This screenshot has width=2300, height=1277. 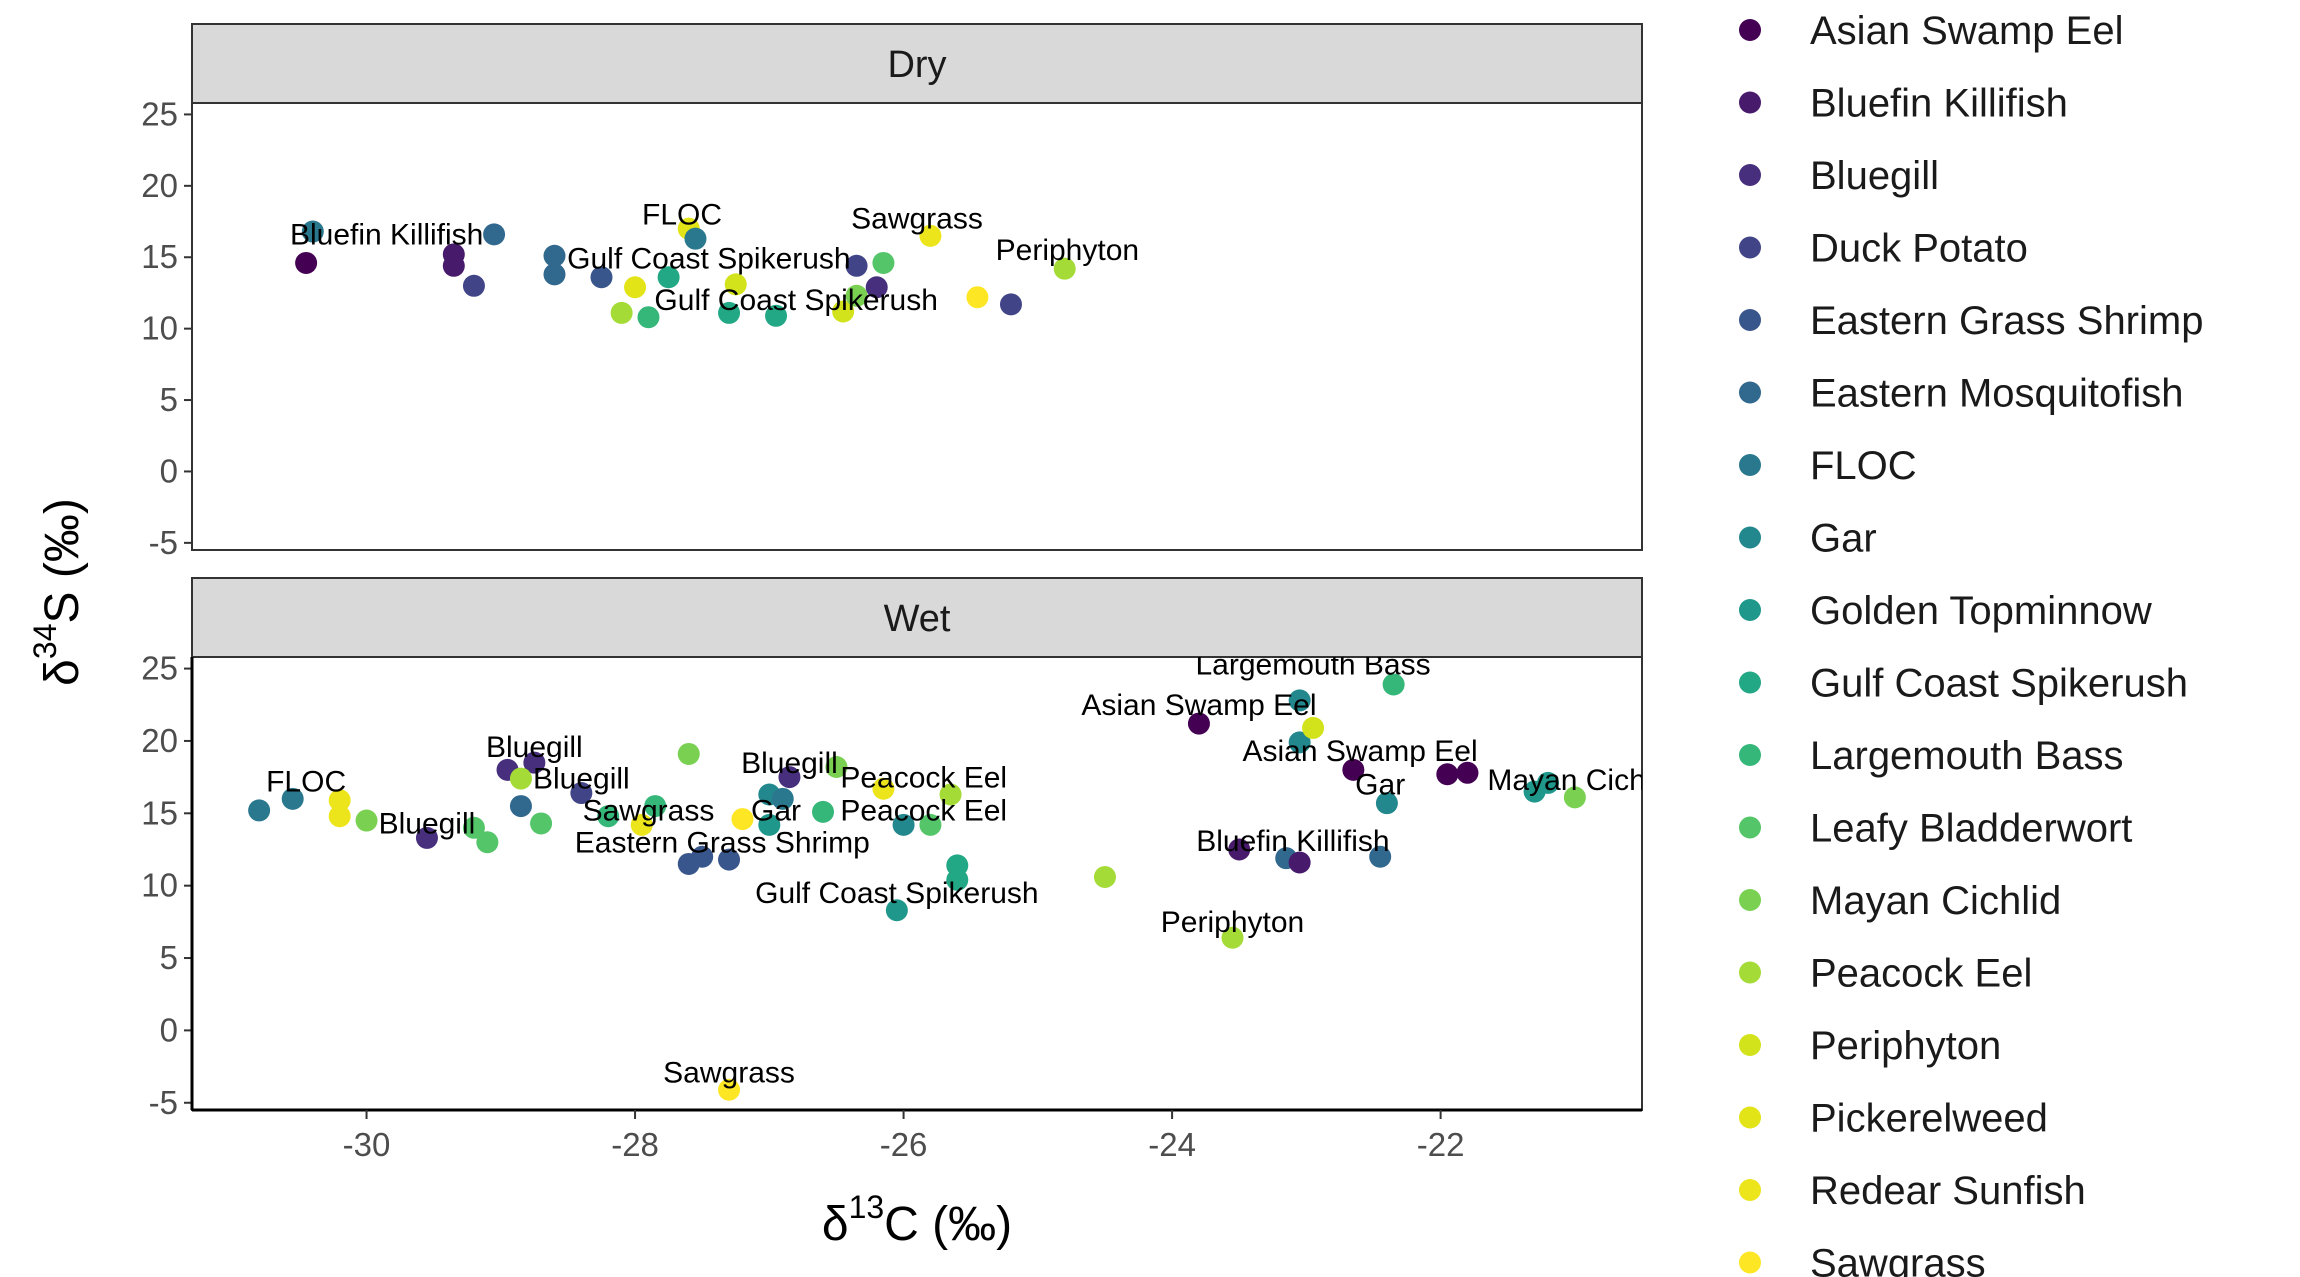 I want to click on legend-label: Gar, so click(x=1843, y=539).